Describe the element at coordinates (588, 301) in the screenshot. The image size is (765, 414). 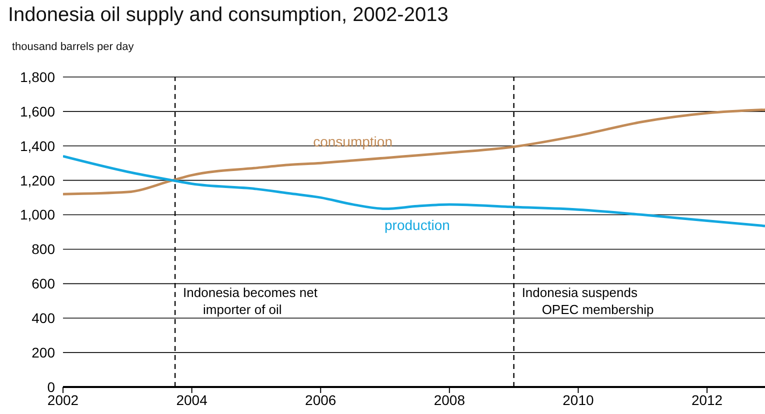
I see `ref-line-label: Indonesia suspends OPEC membership` at that location.